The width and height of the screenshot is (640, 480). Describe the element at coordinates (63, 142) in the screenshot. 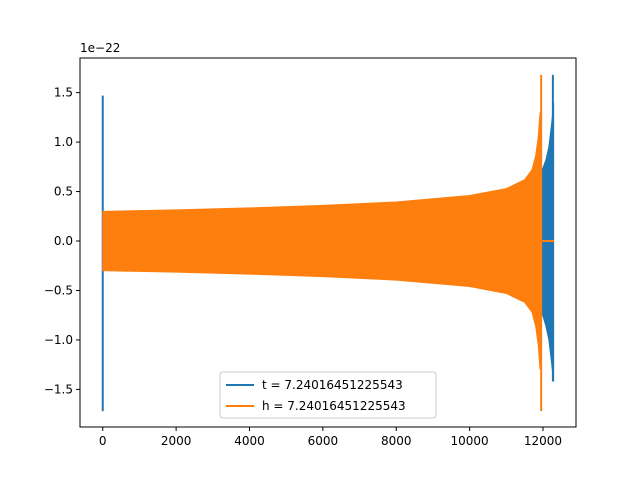

I see `y-tick-label: 1.0` at that location.